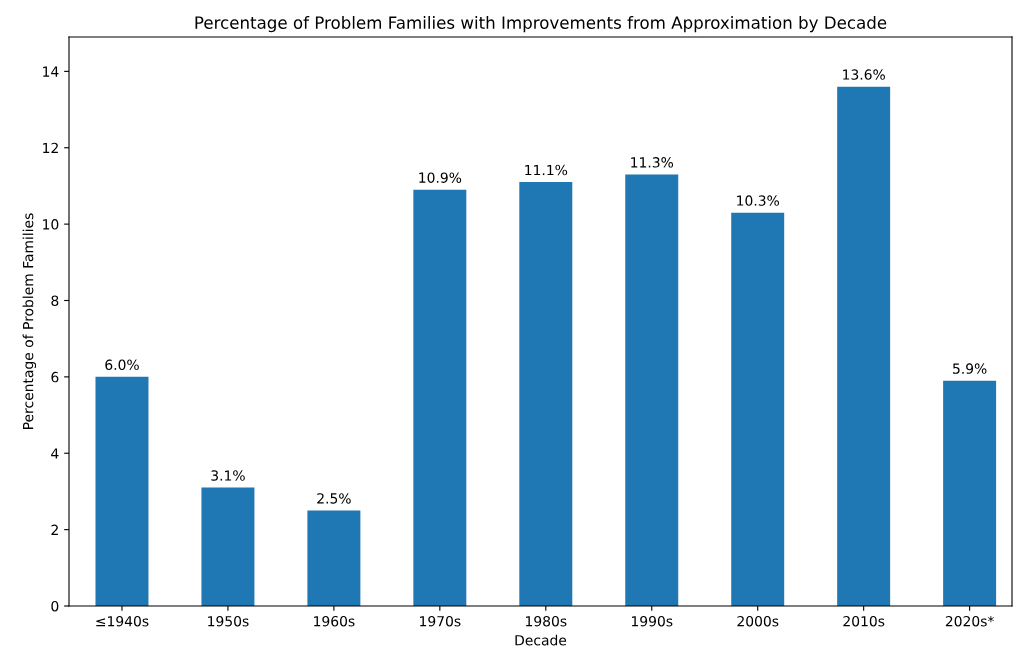  Describe the element at coordinates (228, 475) in the screenshot. I see `data-label: 3.1%` at that location.